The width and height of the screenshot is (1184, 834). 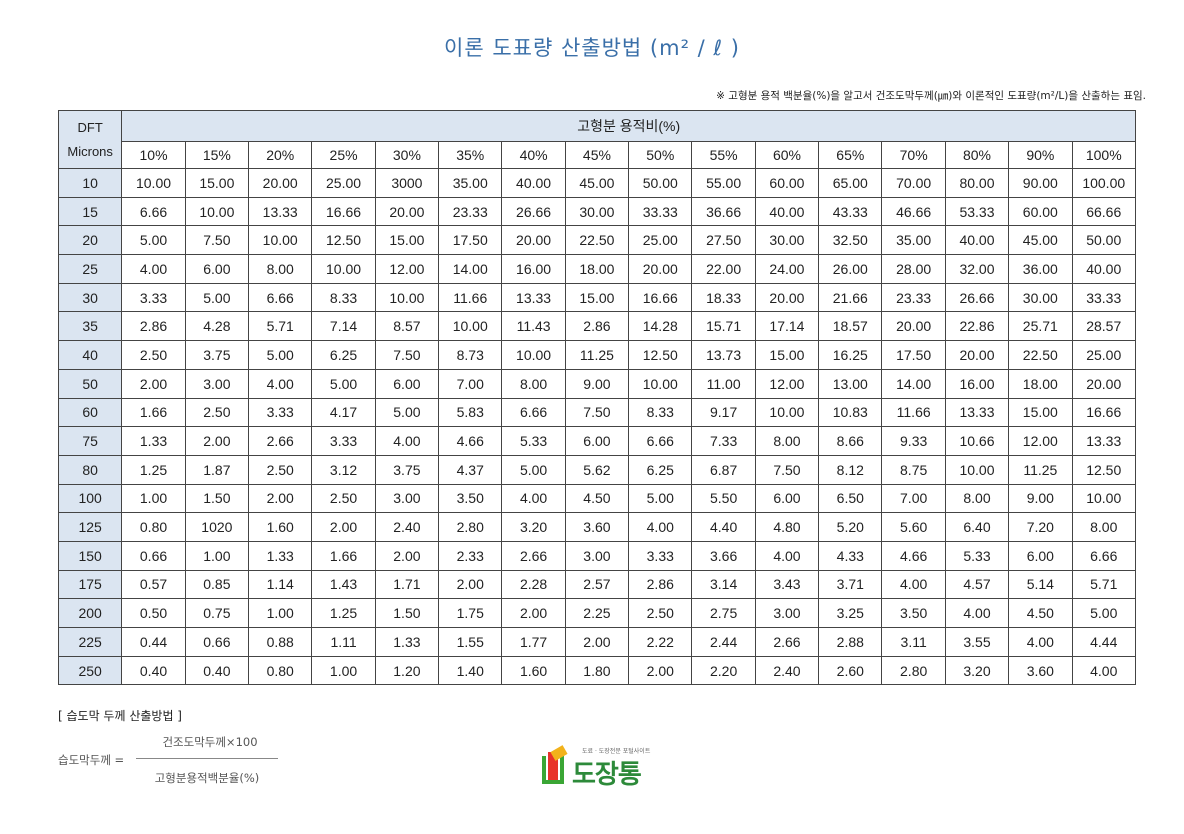 I want to click on table-cell: 45.00, so click(x=1040, y=240).